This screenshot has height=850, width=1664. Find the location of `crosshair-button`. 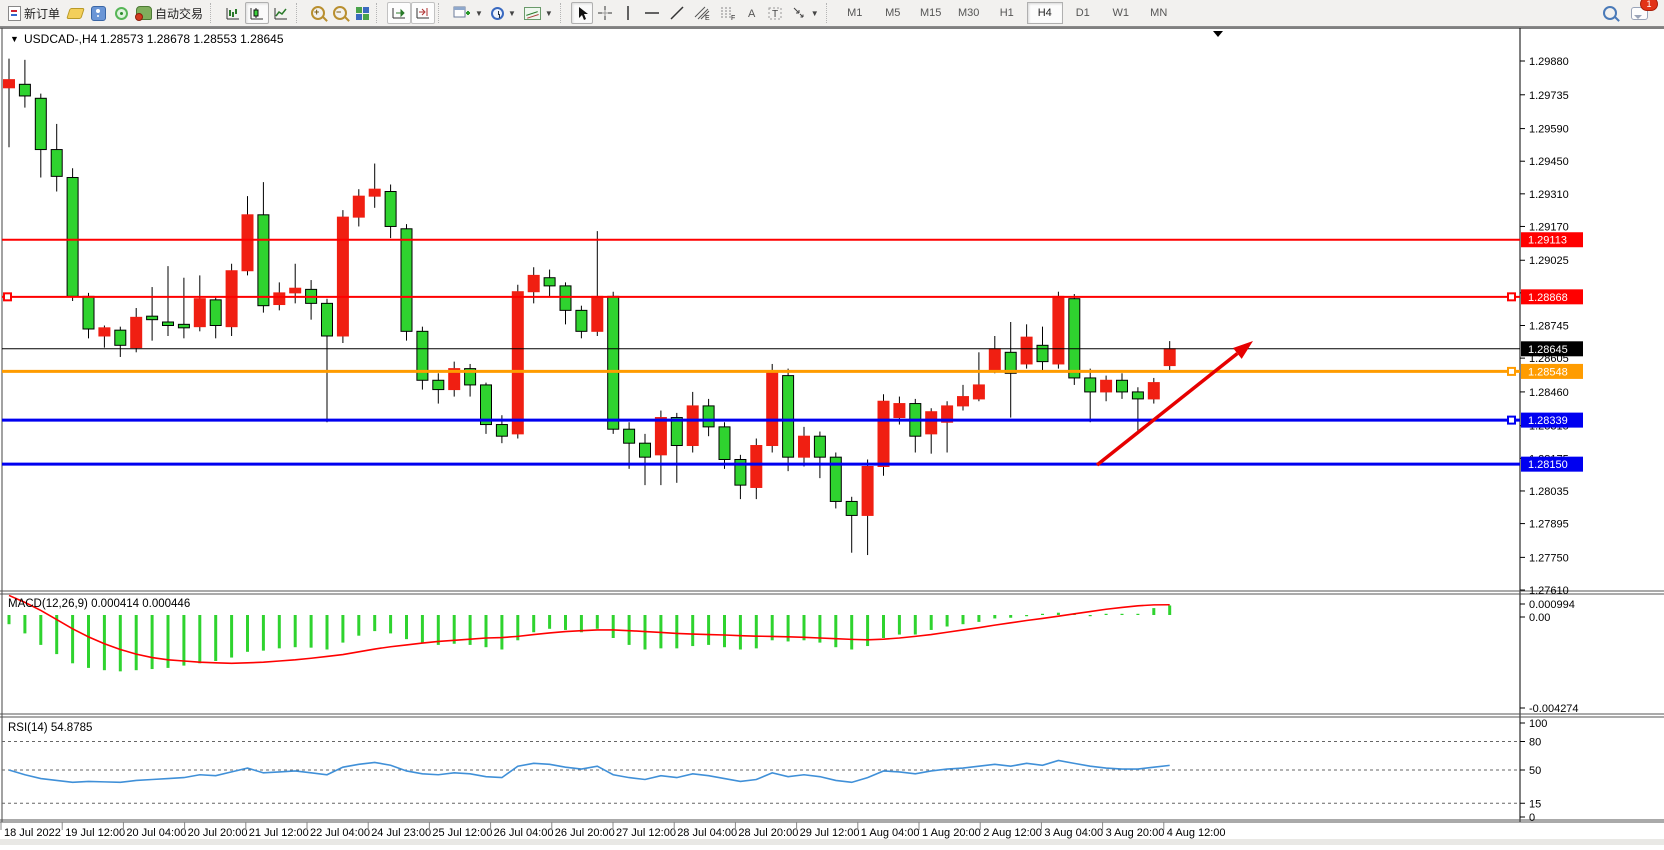

crosshair-button is located at coordinates (605, 13).